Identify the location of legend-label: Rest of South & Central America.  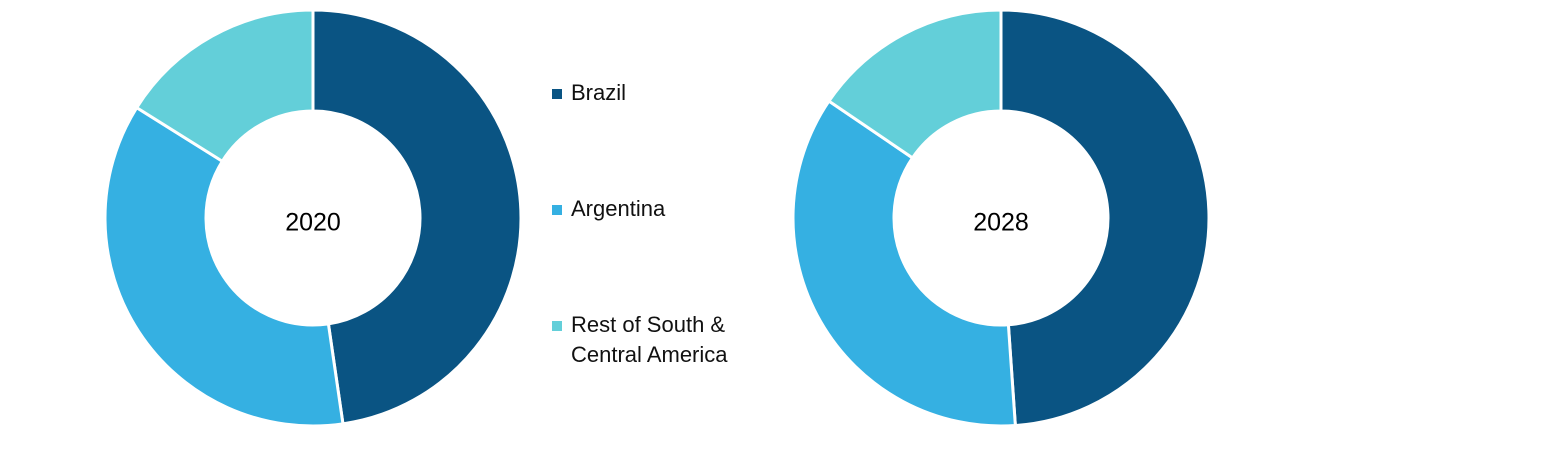
(649, 339).